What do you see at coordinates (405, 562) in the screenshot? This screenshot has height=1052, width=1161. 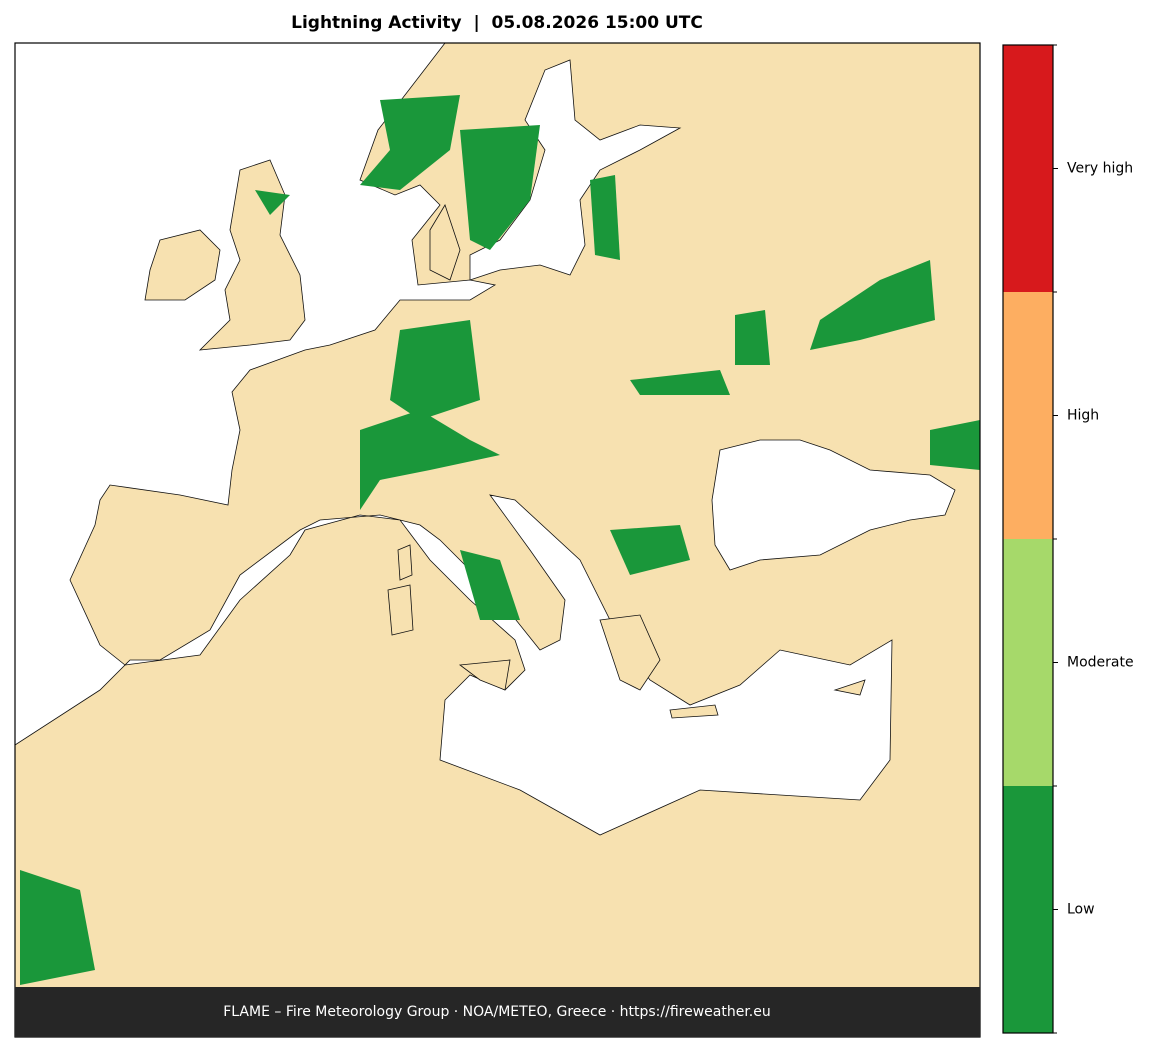 I see `corsica` at bounding box center [405, 562].